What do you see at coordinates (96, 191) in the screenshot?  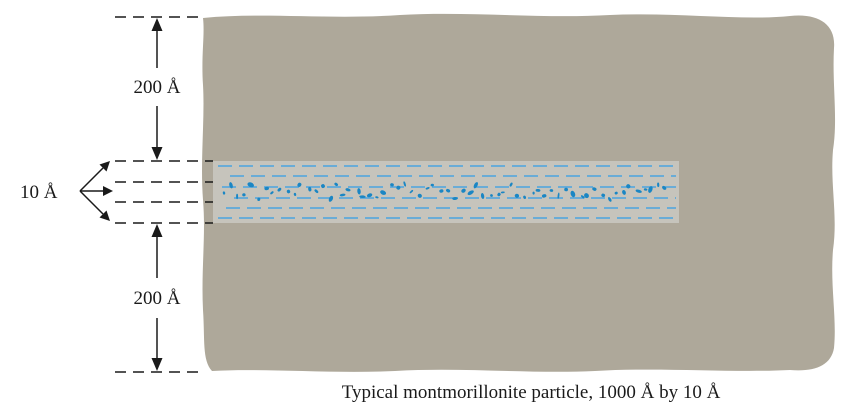 I see `thickness-pointer-arrows` at bounding box center [96, 191].